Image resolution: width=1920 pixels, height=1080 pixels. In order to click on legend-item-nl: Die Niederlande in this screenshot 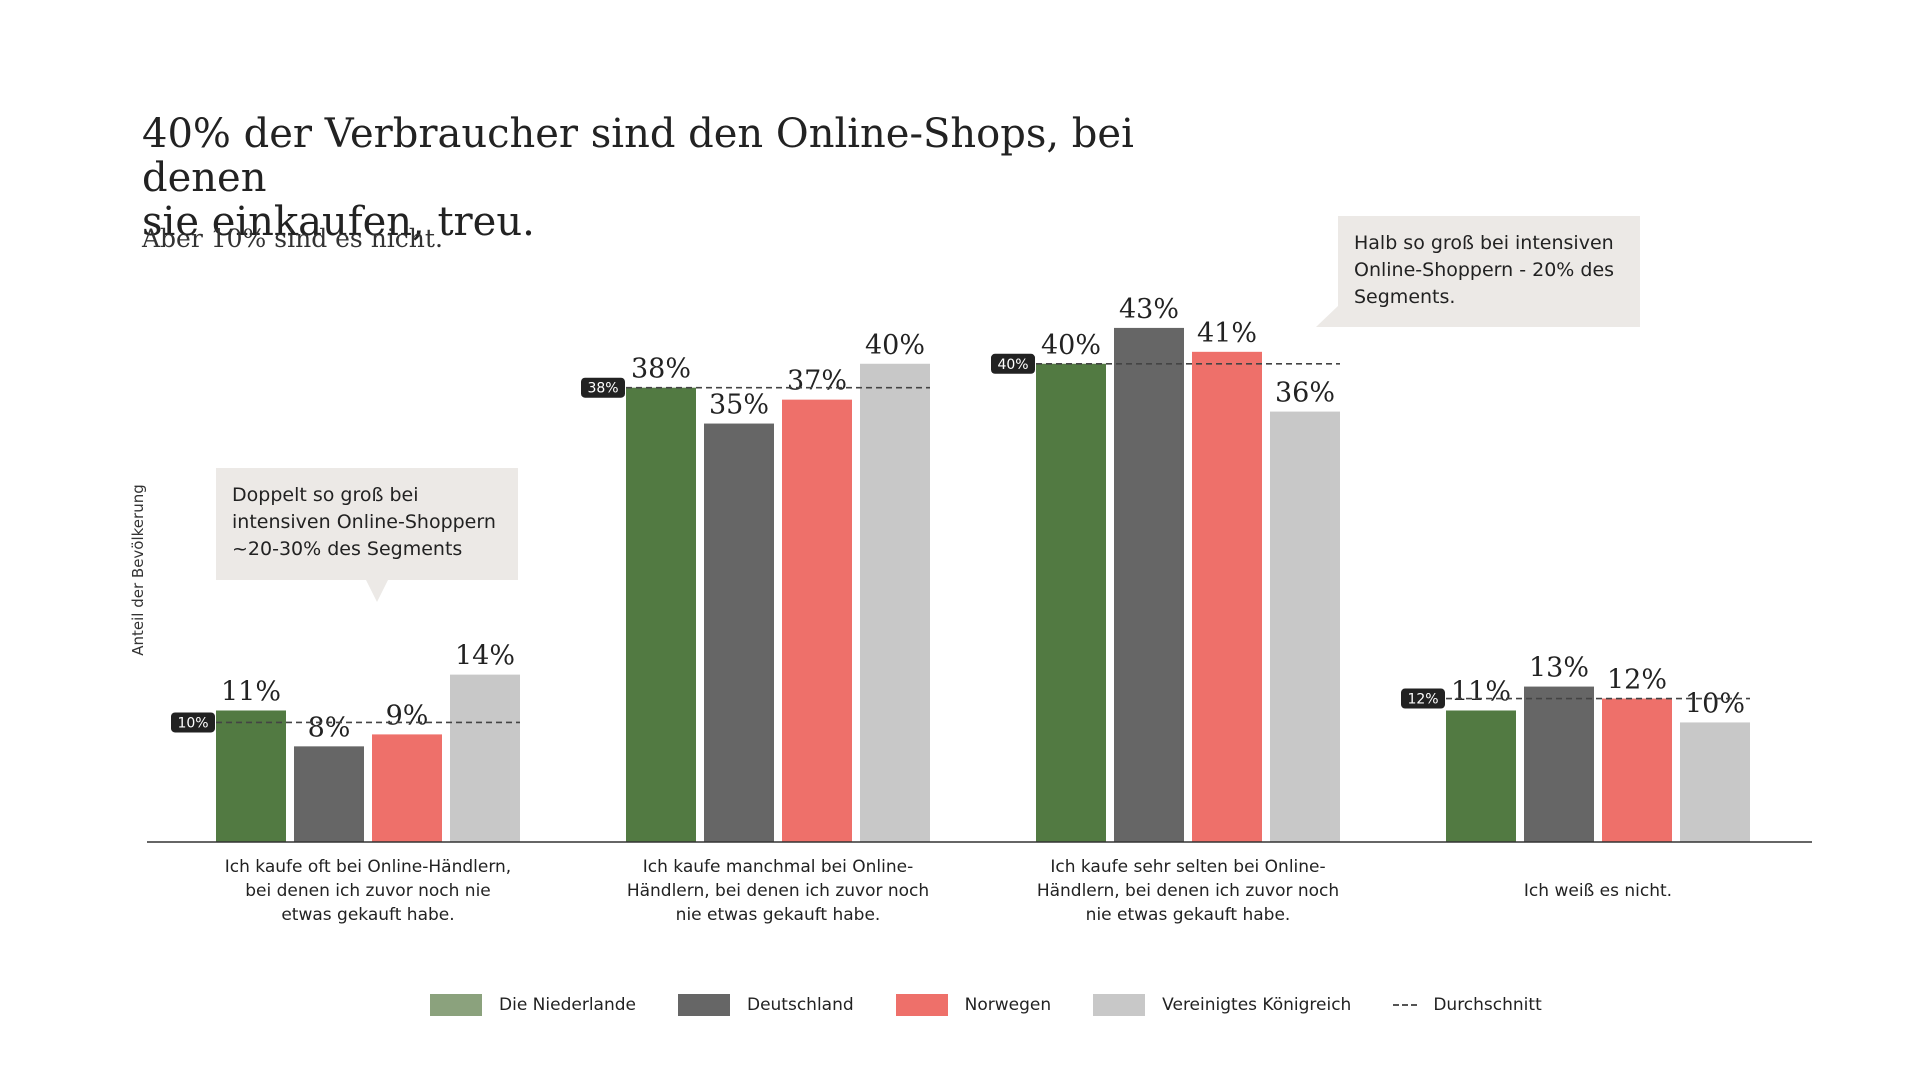, I will do `click(533, 1005)`.